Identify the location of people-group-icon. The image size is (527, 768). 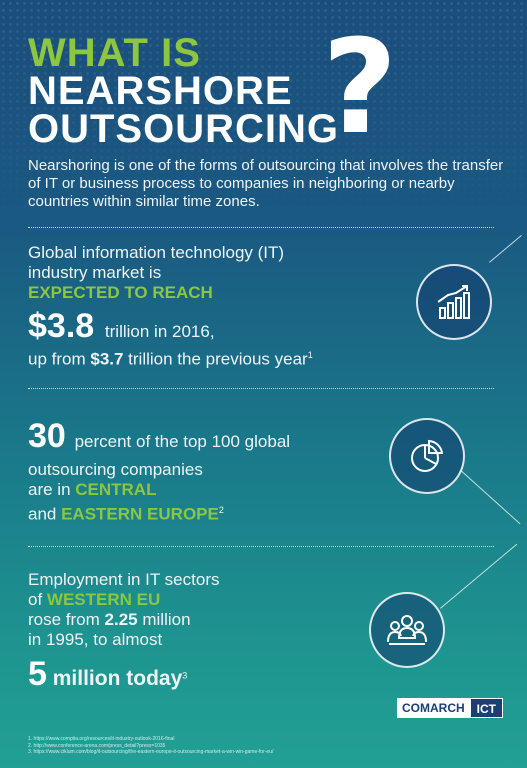
(407, 630).